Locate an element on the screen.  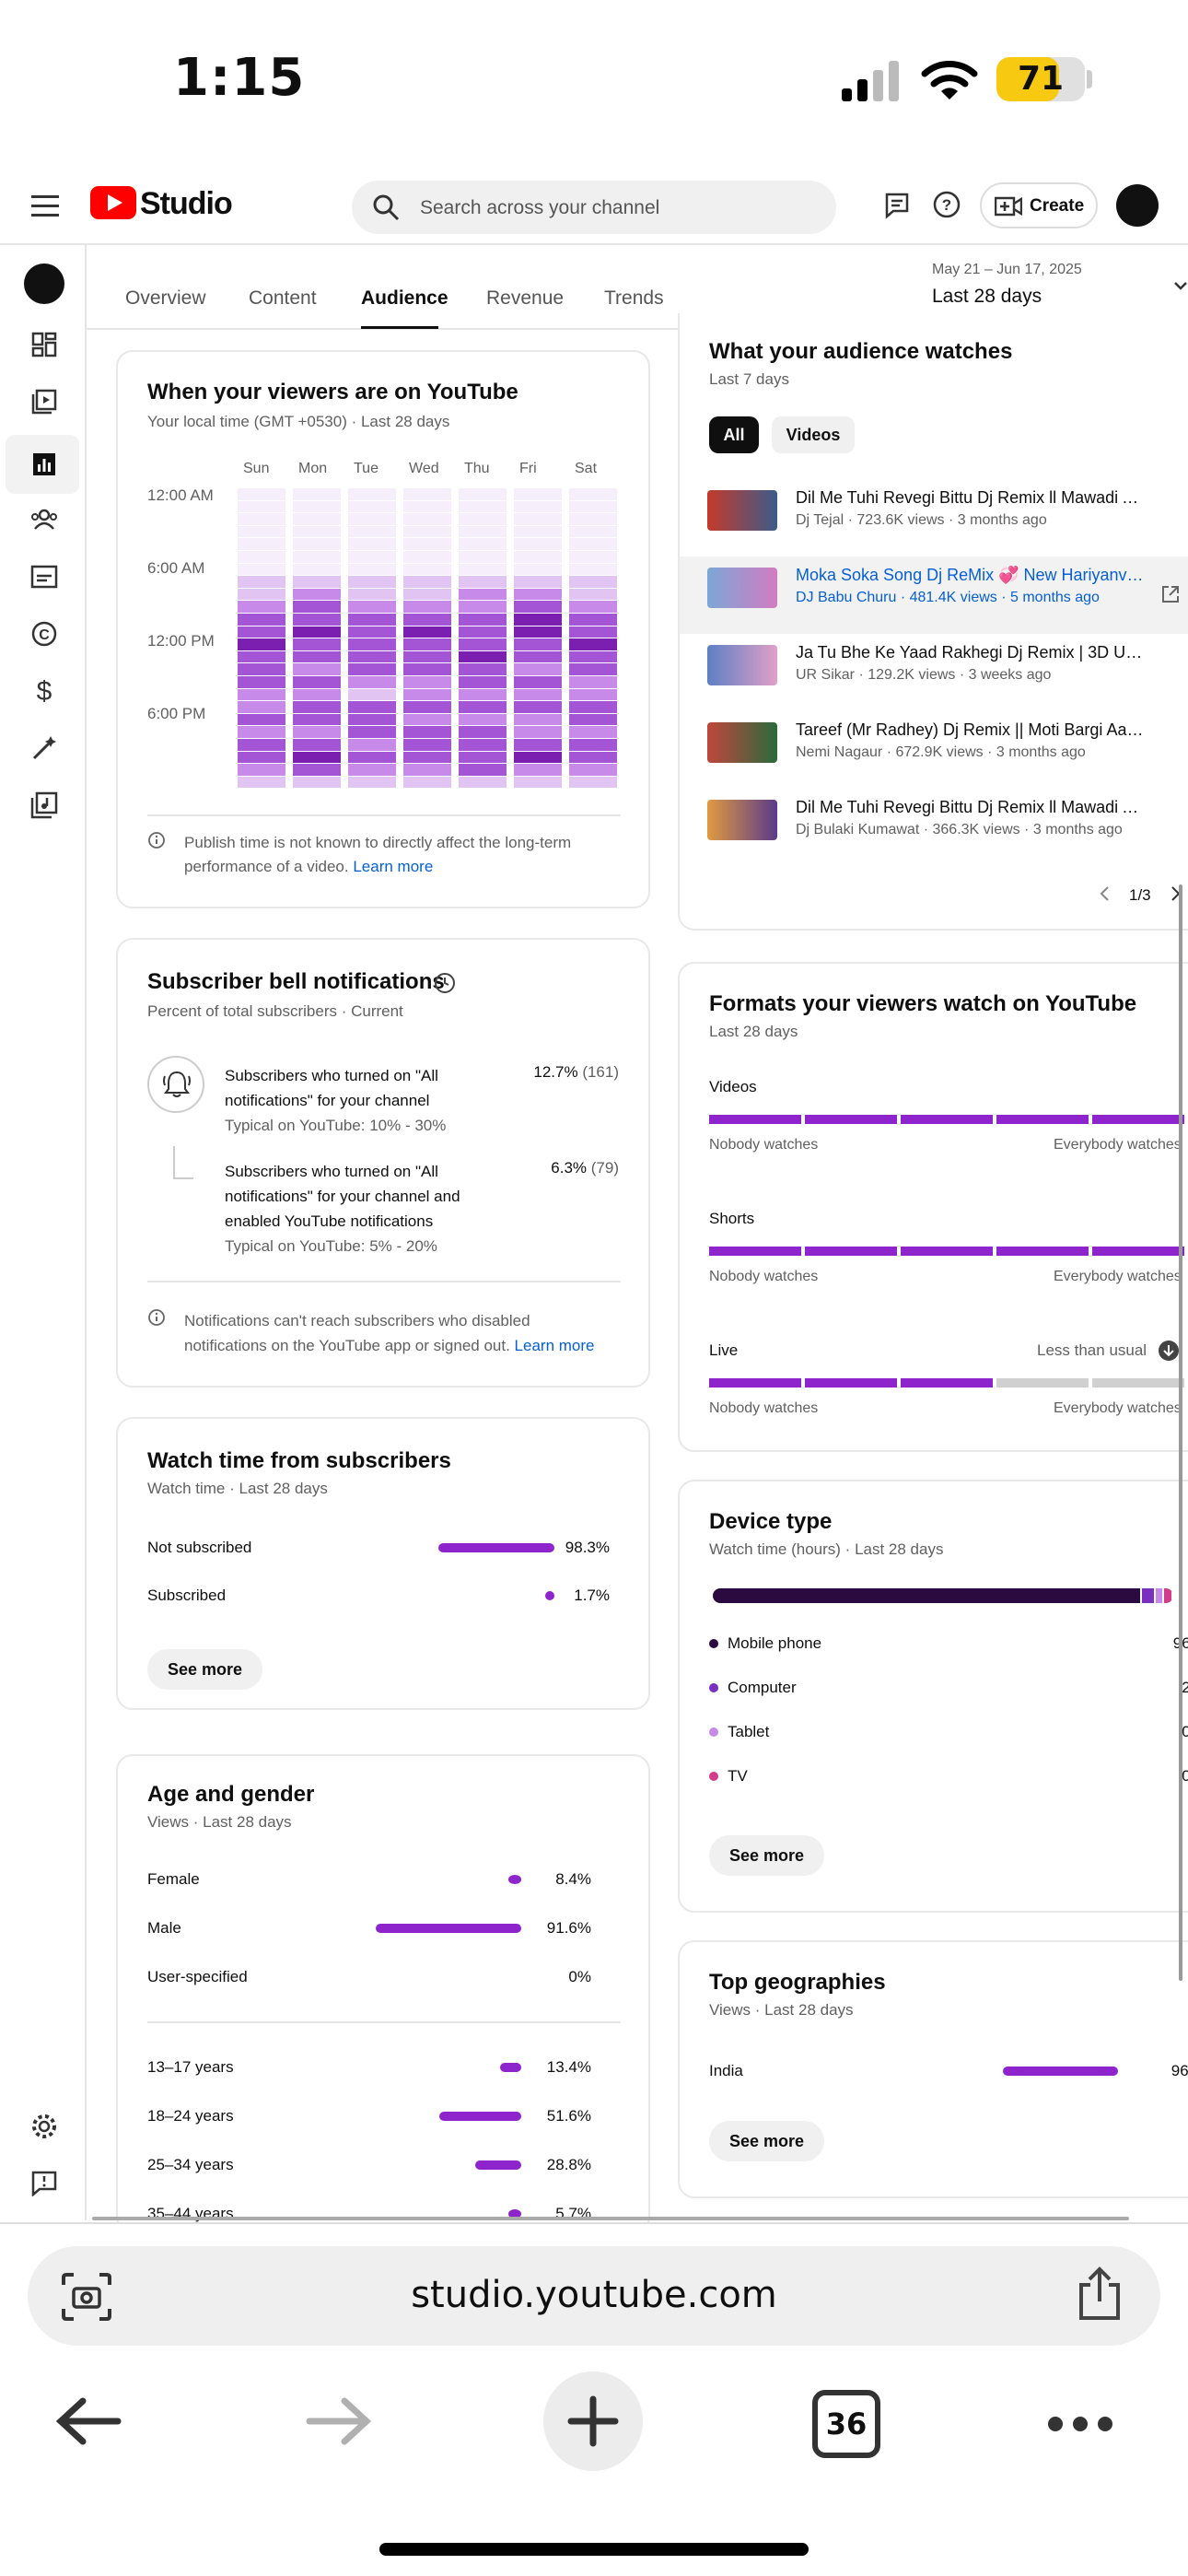
row-label: 35–44 years is located at coordinates (190, 2213).